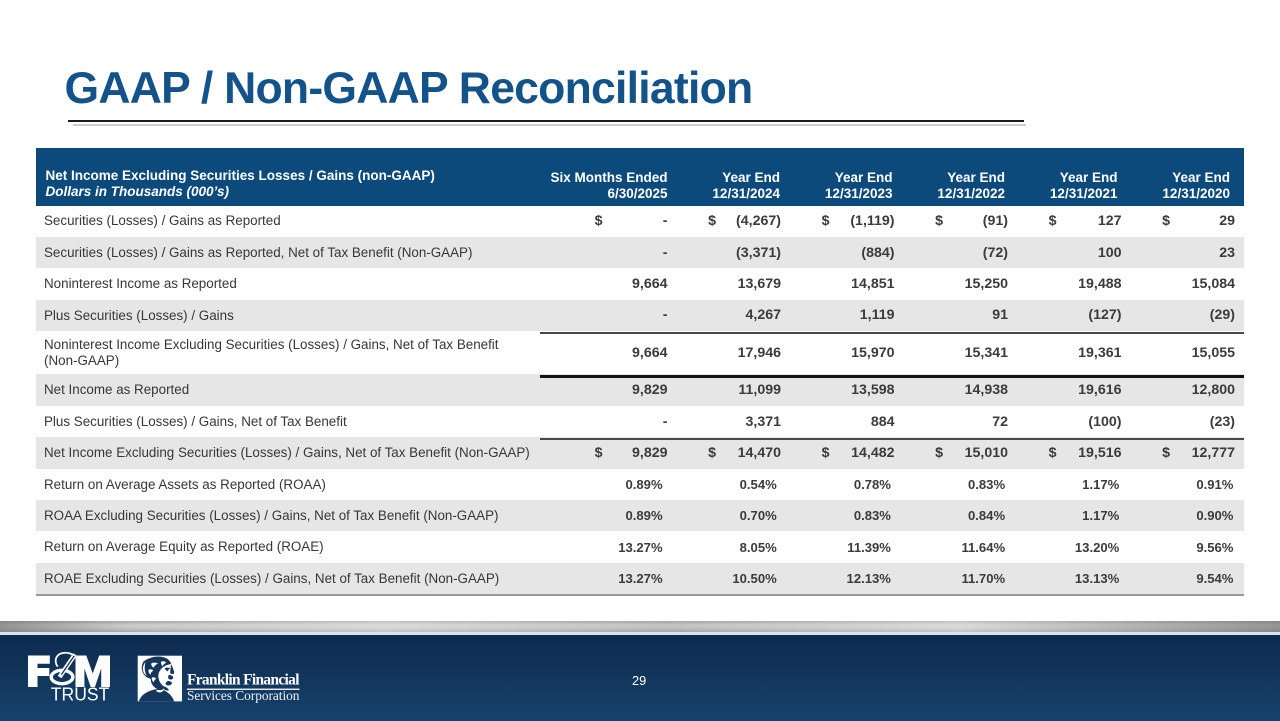  Describe the element at coordinates (243, 695) in the screenshot. I see `svg-text: Services Corporation` at that location.